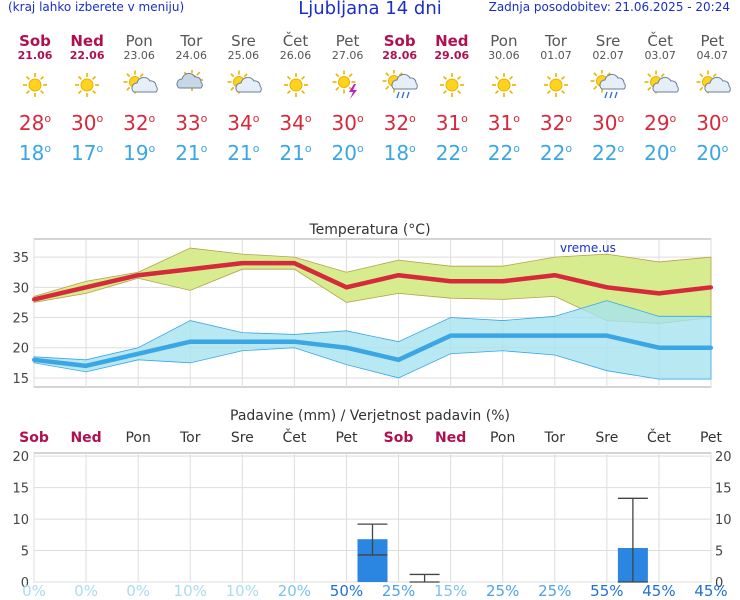 This screenshot has height=600, width=740. What do you see at coordinates (504, 55) in the screenshot?
I see `day-date: 30.06` at bounding box center [504, 55].